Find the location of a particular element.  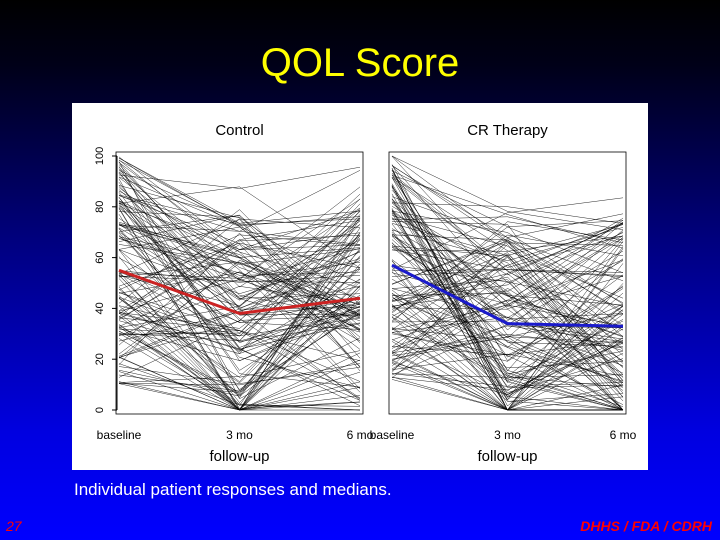

x-axis-label: follow-up is located at coordinates (239, 456).